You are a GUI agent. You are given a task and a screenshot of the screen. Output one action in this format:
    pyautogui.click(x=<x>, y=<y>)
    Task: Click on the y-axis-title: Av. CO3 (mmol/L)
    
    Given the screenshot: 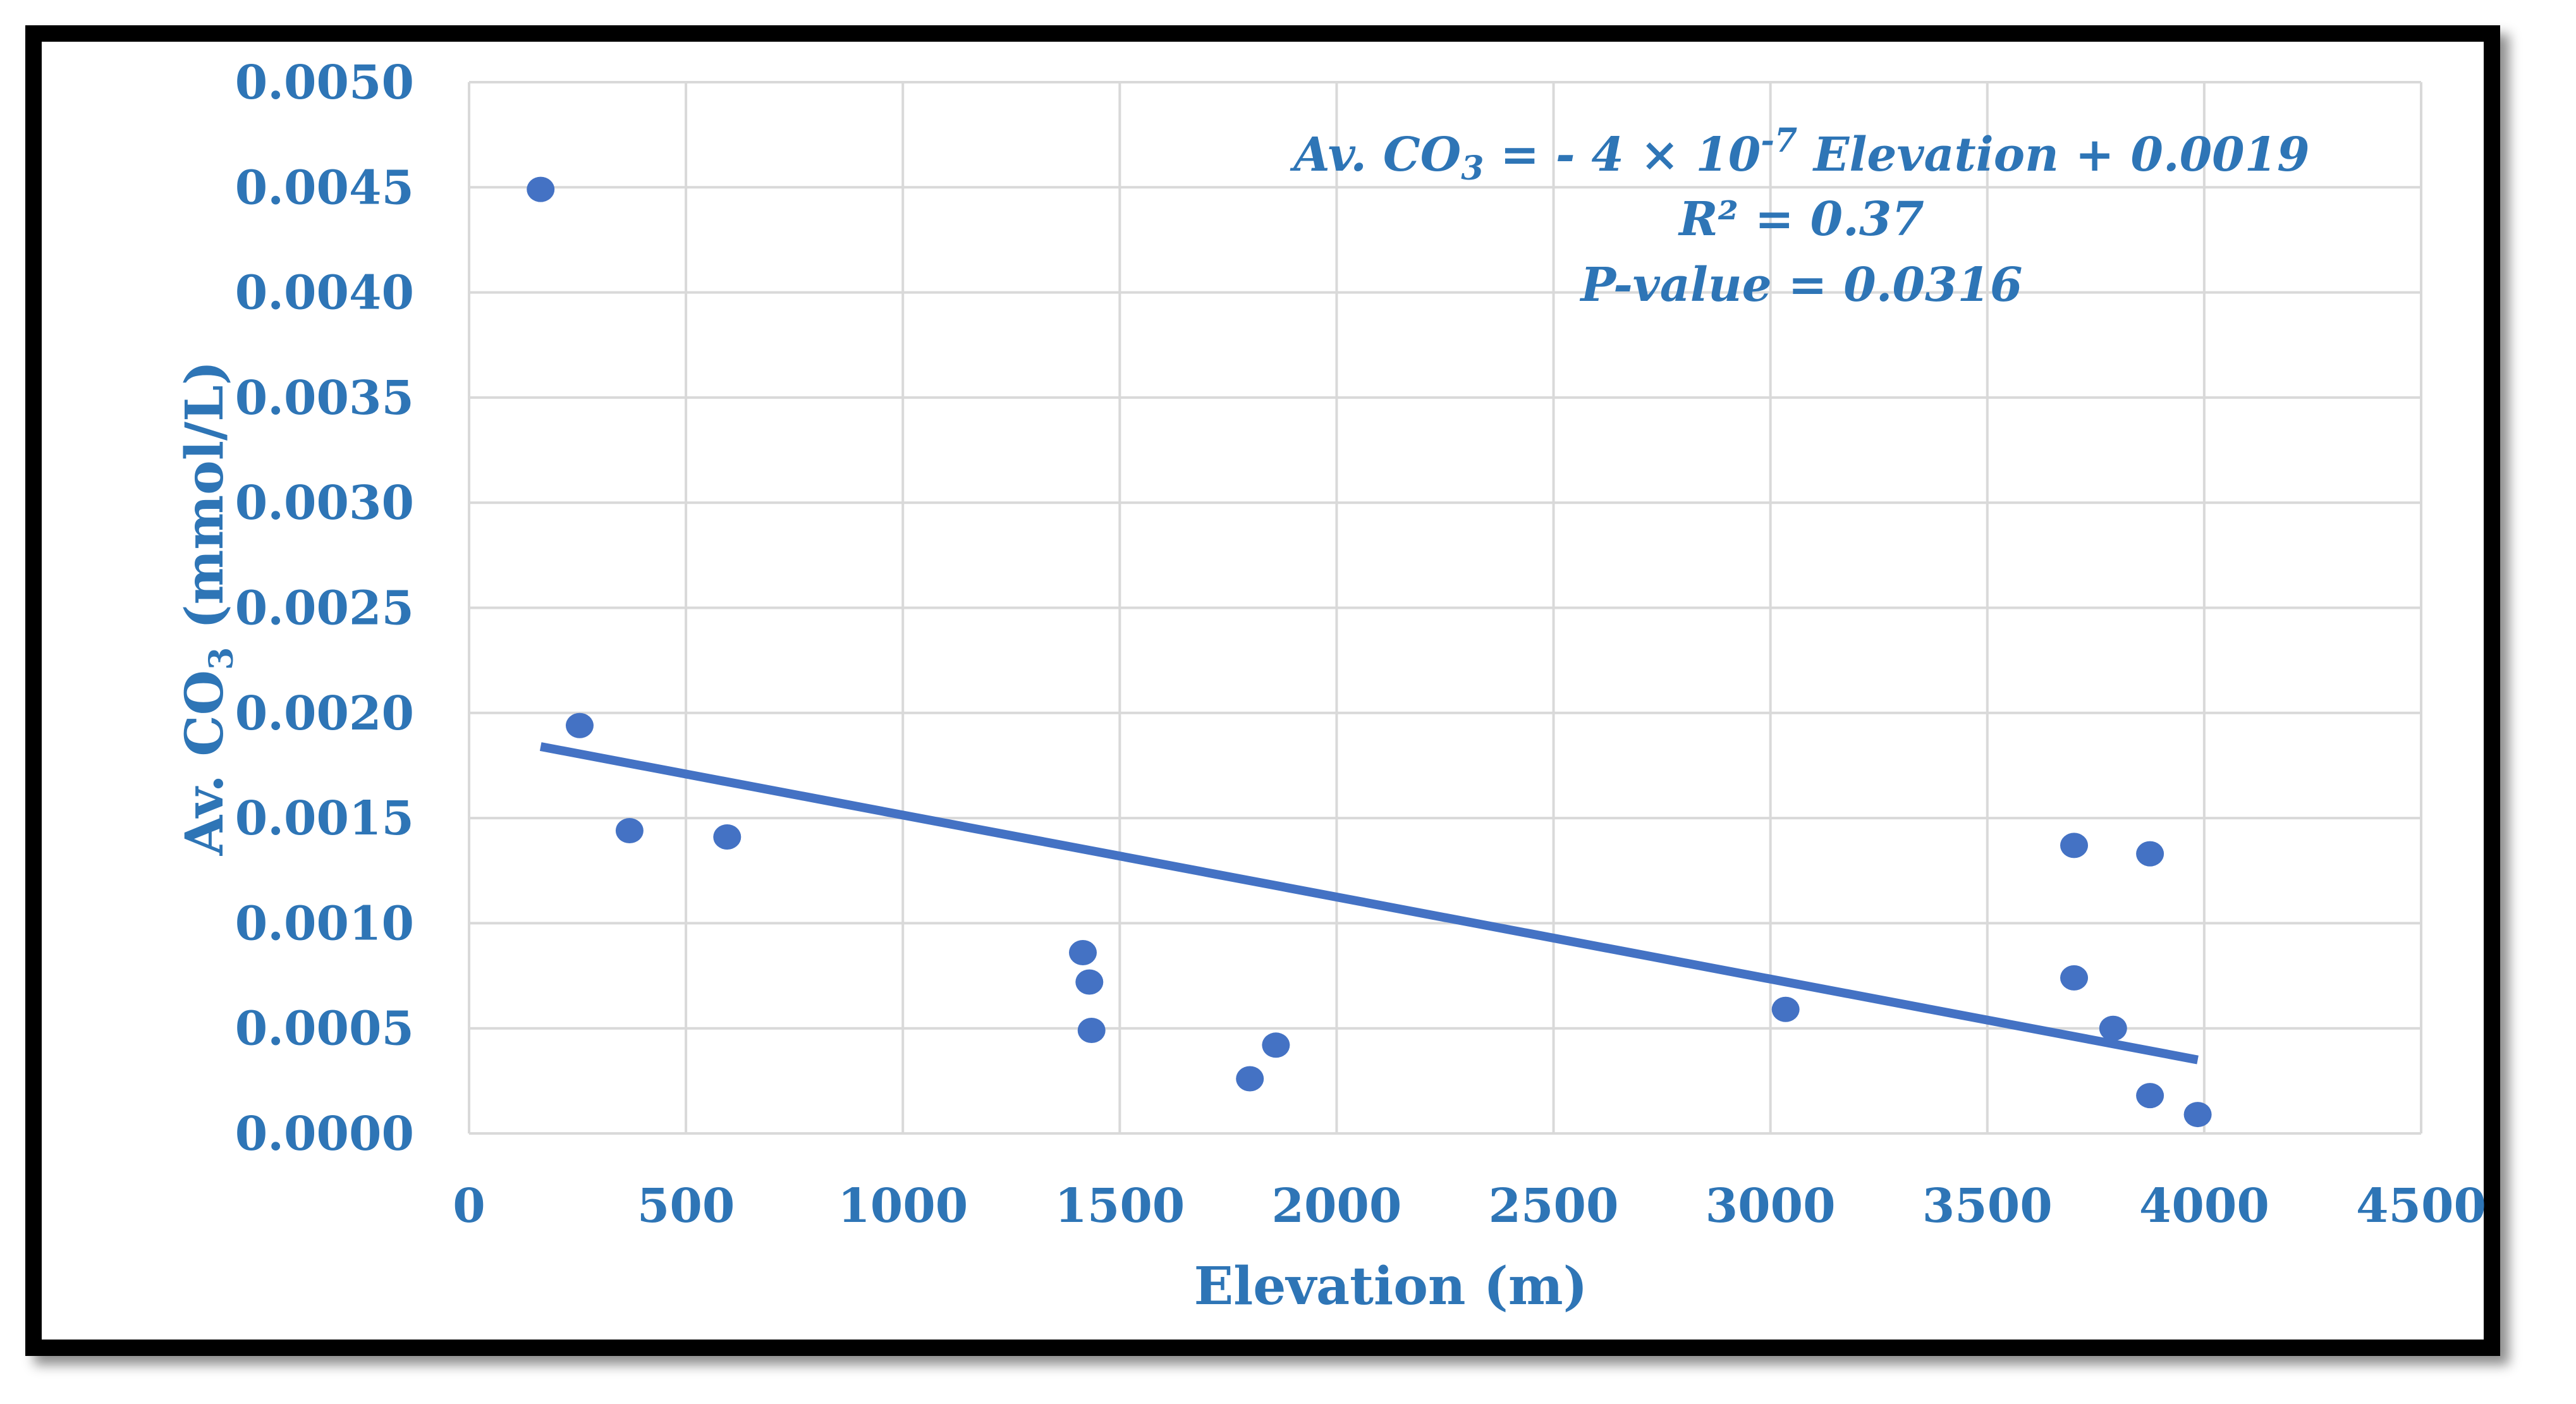 What is the action you would take?
    pyautogui.click(x=207, y=609)
    